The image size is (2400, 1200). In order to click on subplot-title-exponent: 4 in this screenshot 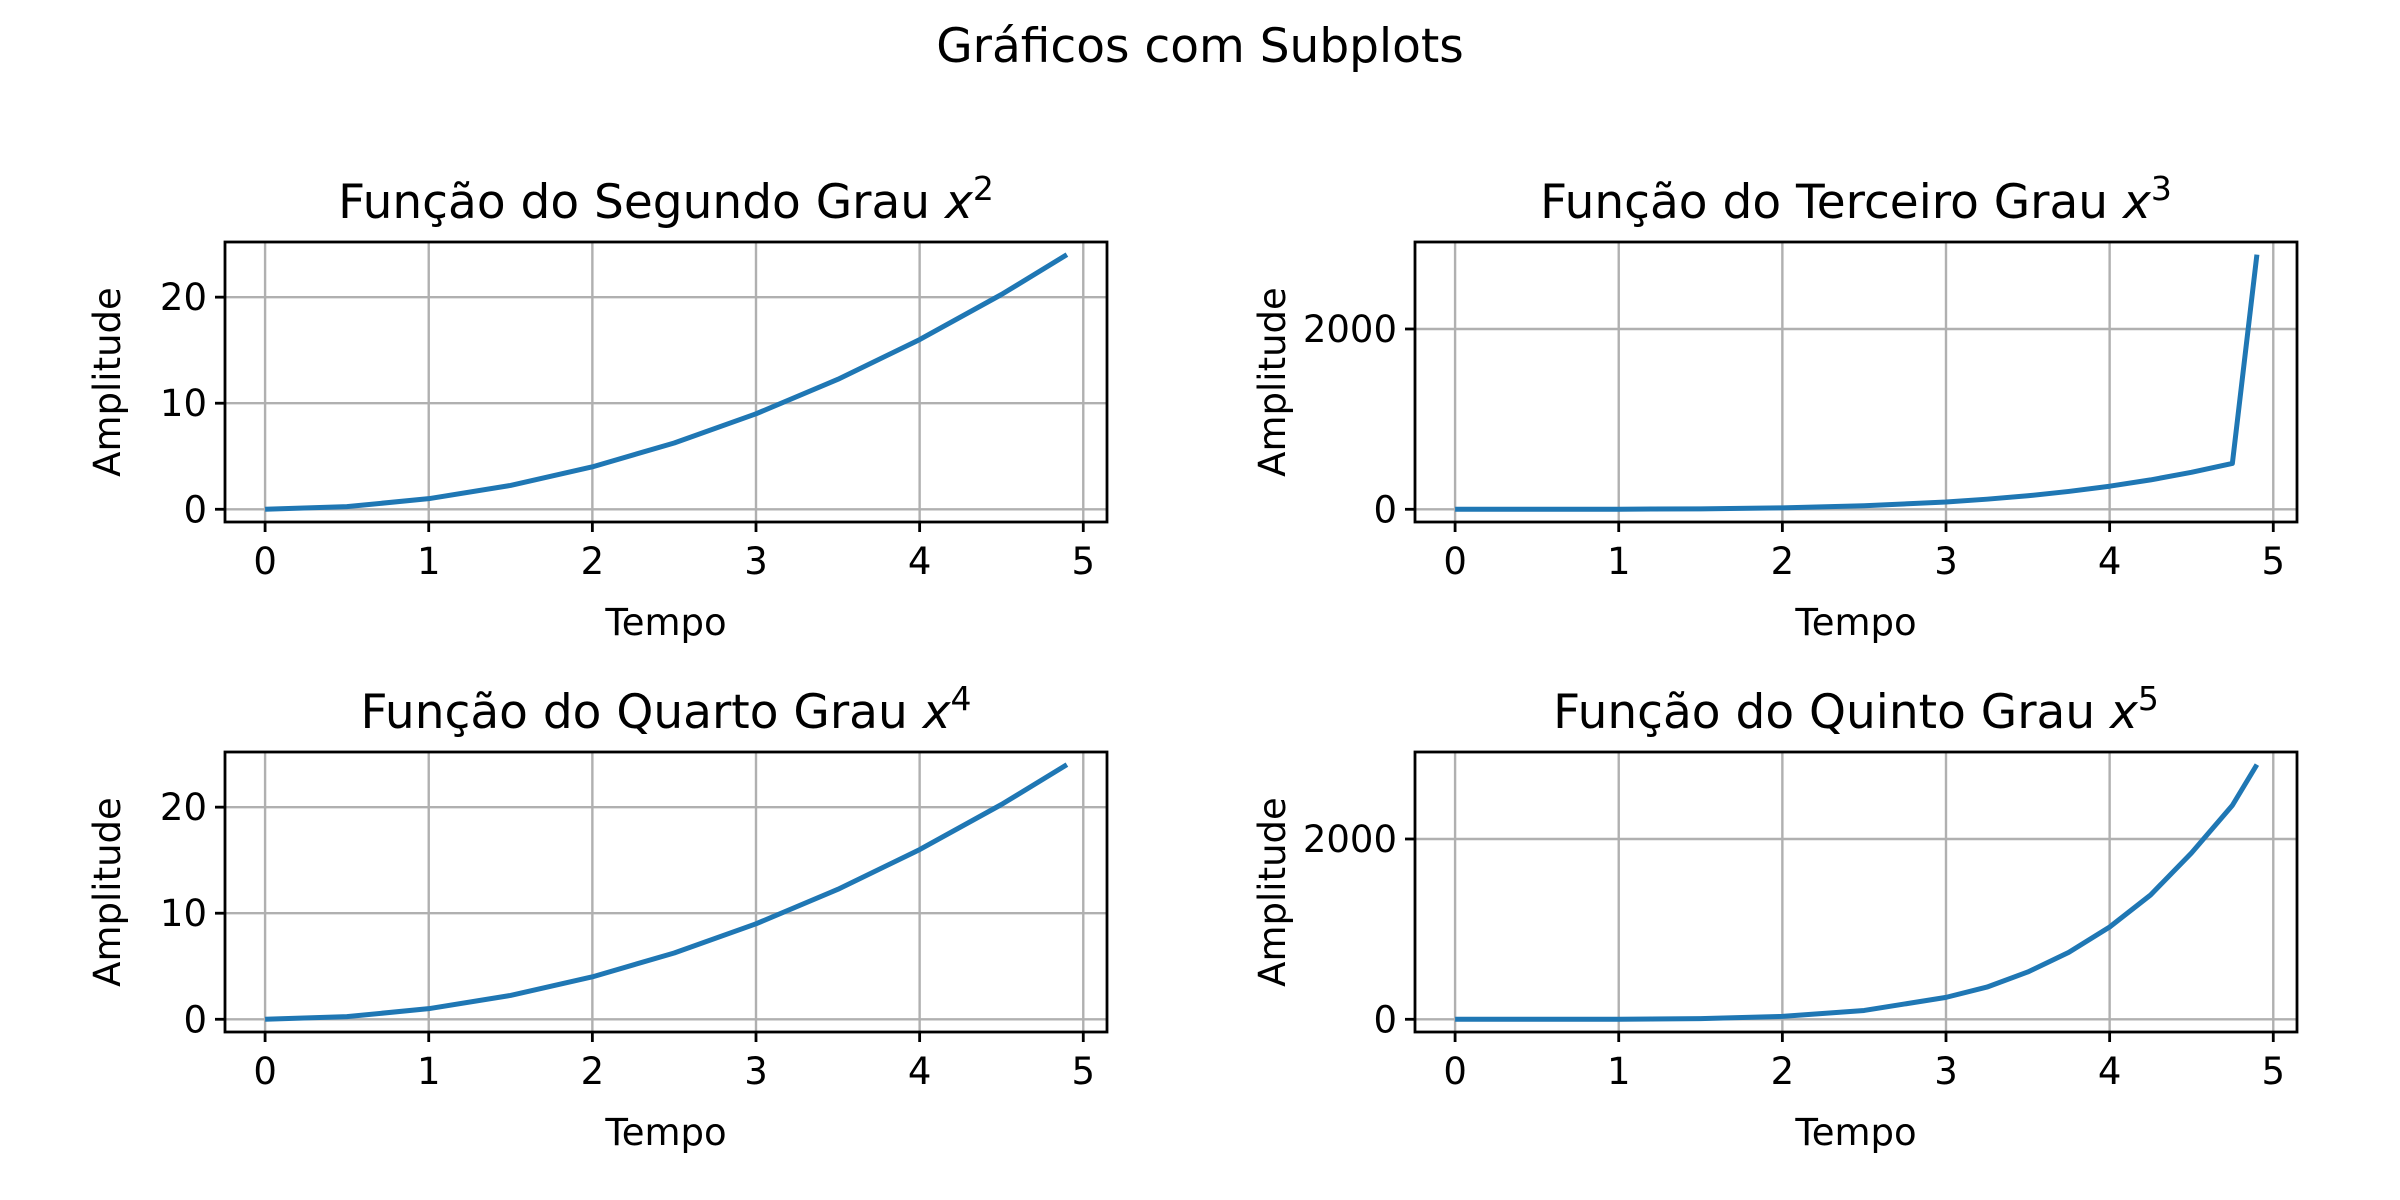, I will do `click(961, 698)`.